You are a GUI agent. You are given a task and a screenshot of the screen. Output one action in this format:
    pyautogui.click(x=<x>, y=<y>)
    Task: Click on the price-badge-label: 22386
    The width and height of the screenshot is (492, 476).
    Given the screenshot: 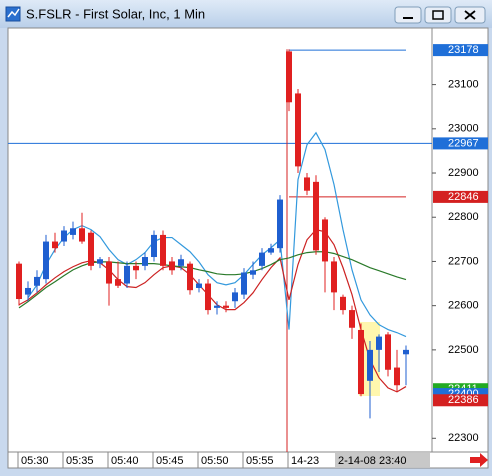 What is the action you would take?
    pyautogui.click(x=463, y=400)
    